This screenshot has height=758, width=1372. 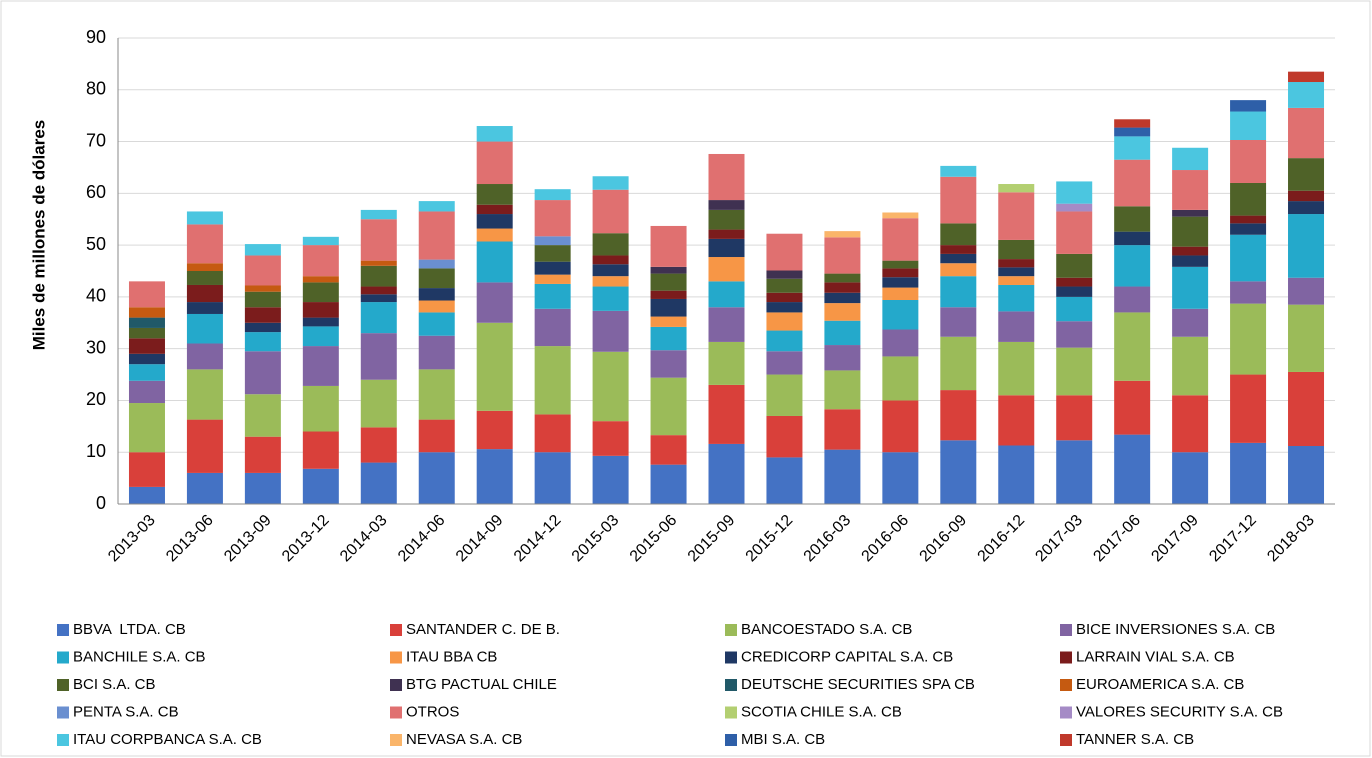 I want to click on legend-label: BCI S.A. CB, so click(x=114, y=684).